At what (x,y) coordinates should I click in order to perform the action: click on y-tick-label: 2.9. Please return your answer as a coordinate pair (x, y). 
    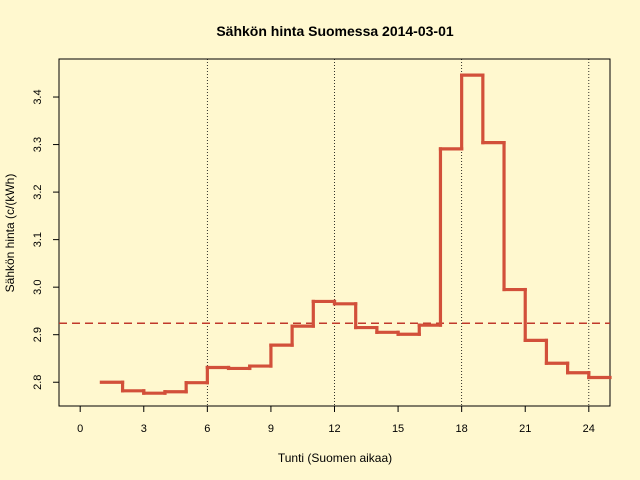
    Looking at the image, I should click on (38, 334).